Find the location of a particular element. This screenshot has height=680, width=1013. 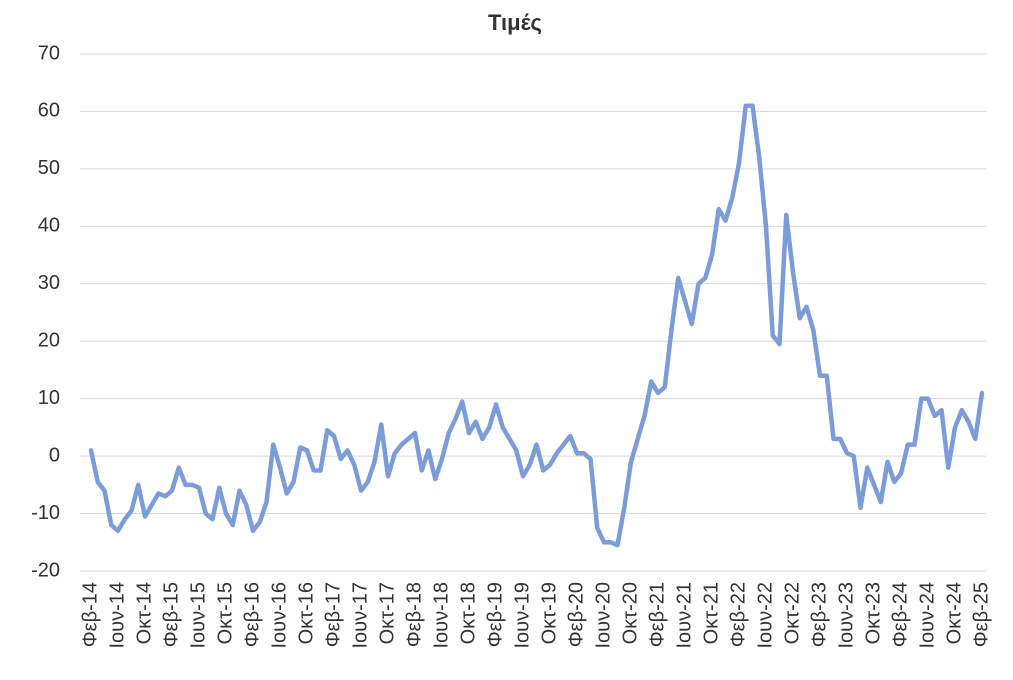

y-tick-label: 30 is located at coordinates (49, 283).